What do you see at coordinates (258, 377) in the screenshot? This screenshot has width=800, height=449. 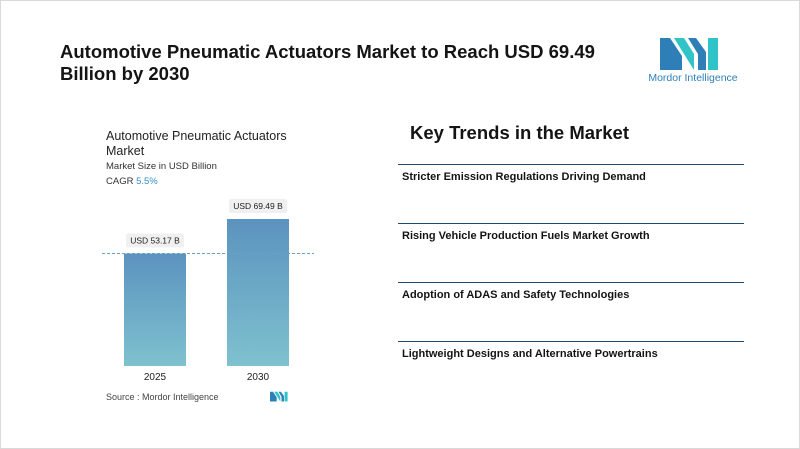 I see `category-label: 2030` at bounding box center [258, 377].